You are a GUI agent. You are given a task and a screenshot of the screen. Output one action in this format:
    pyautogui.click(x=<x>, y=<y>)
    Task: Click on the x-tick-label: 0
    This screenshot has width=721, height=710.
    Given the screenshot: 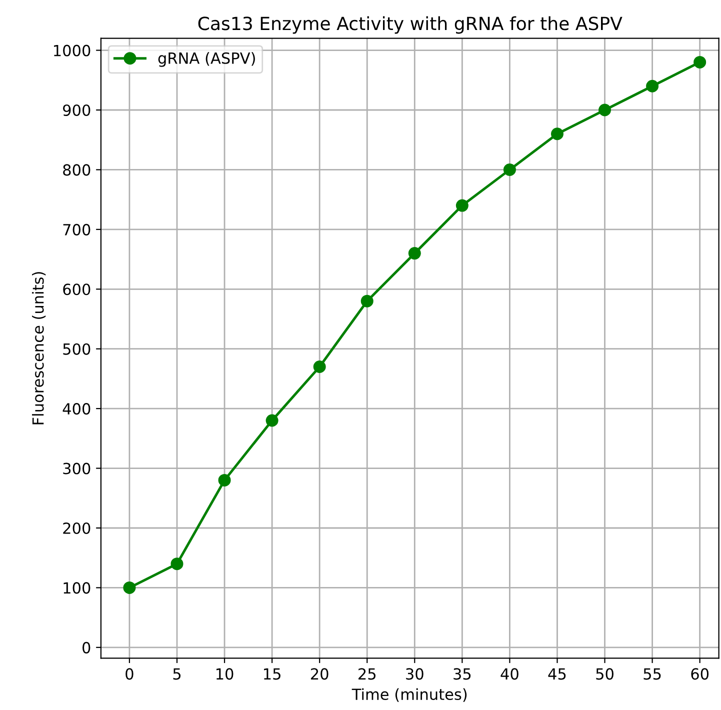 What is the action you would take?
    pyautogui.click(x=130, y=674)
    